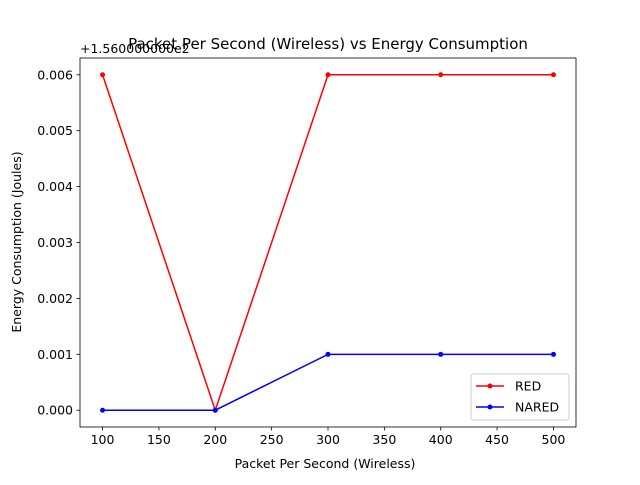 Image resolution: width=640 pixels, height=485 pixels. I want to click on legend-marker-red, so click(490, 386).